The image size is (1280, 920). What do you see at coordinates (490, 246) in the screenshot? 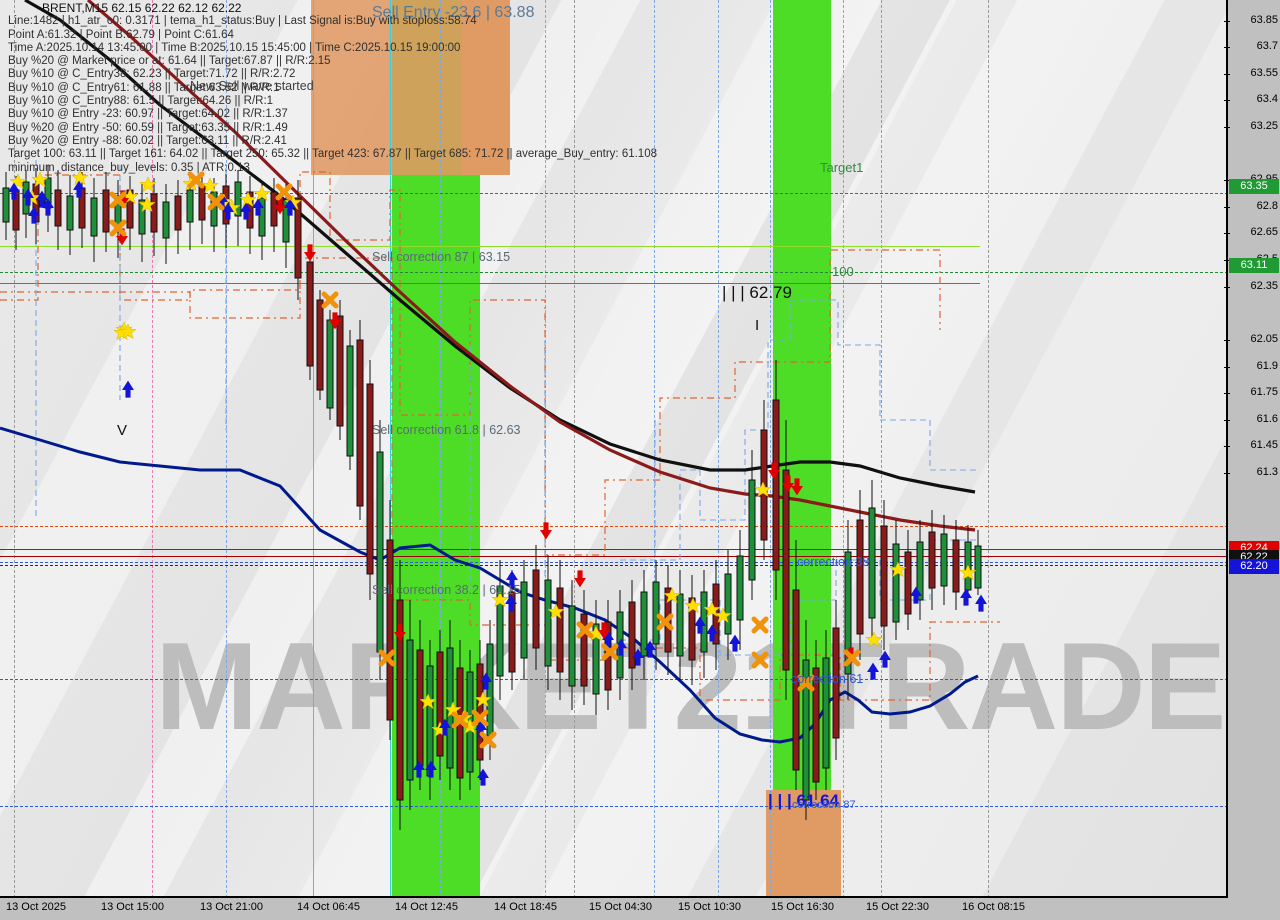
I see `sell-correction-87-line` at bounding box center [490, 246].